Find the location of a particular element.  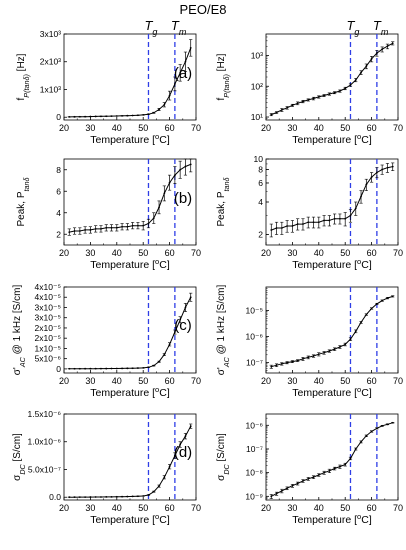

y-tick-label: 4 is located at coordinates (260, 202).